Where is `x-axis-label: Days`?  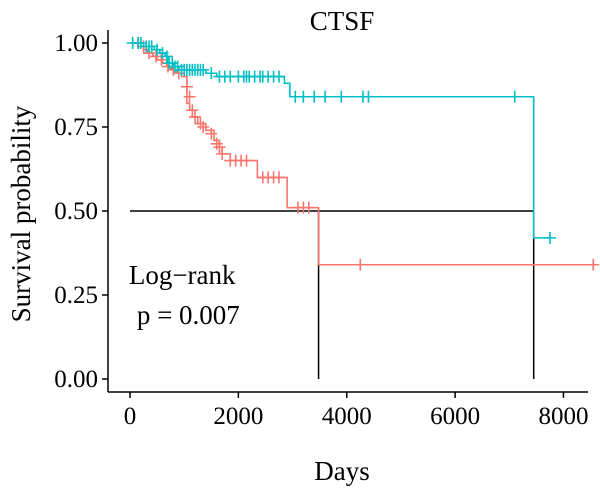 x-axis-label: Days is located at coordinates (342, 471).